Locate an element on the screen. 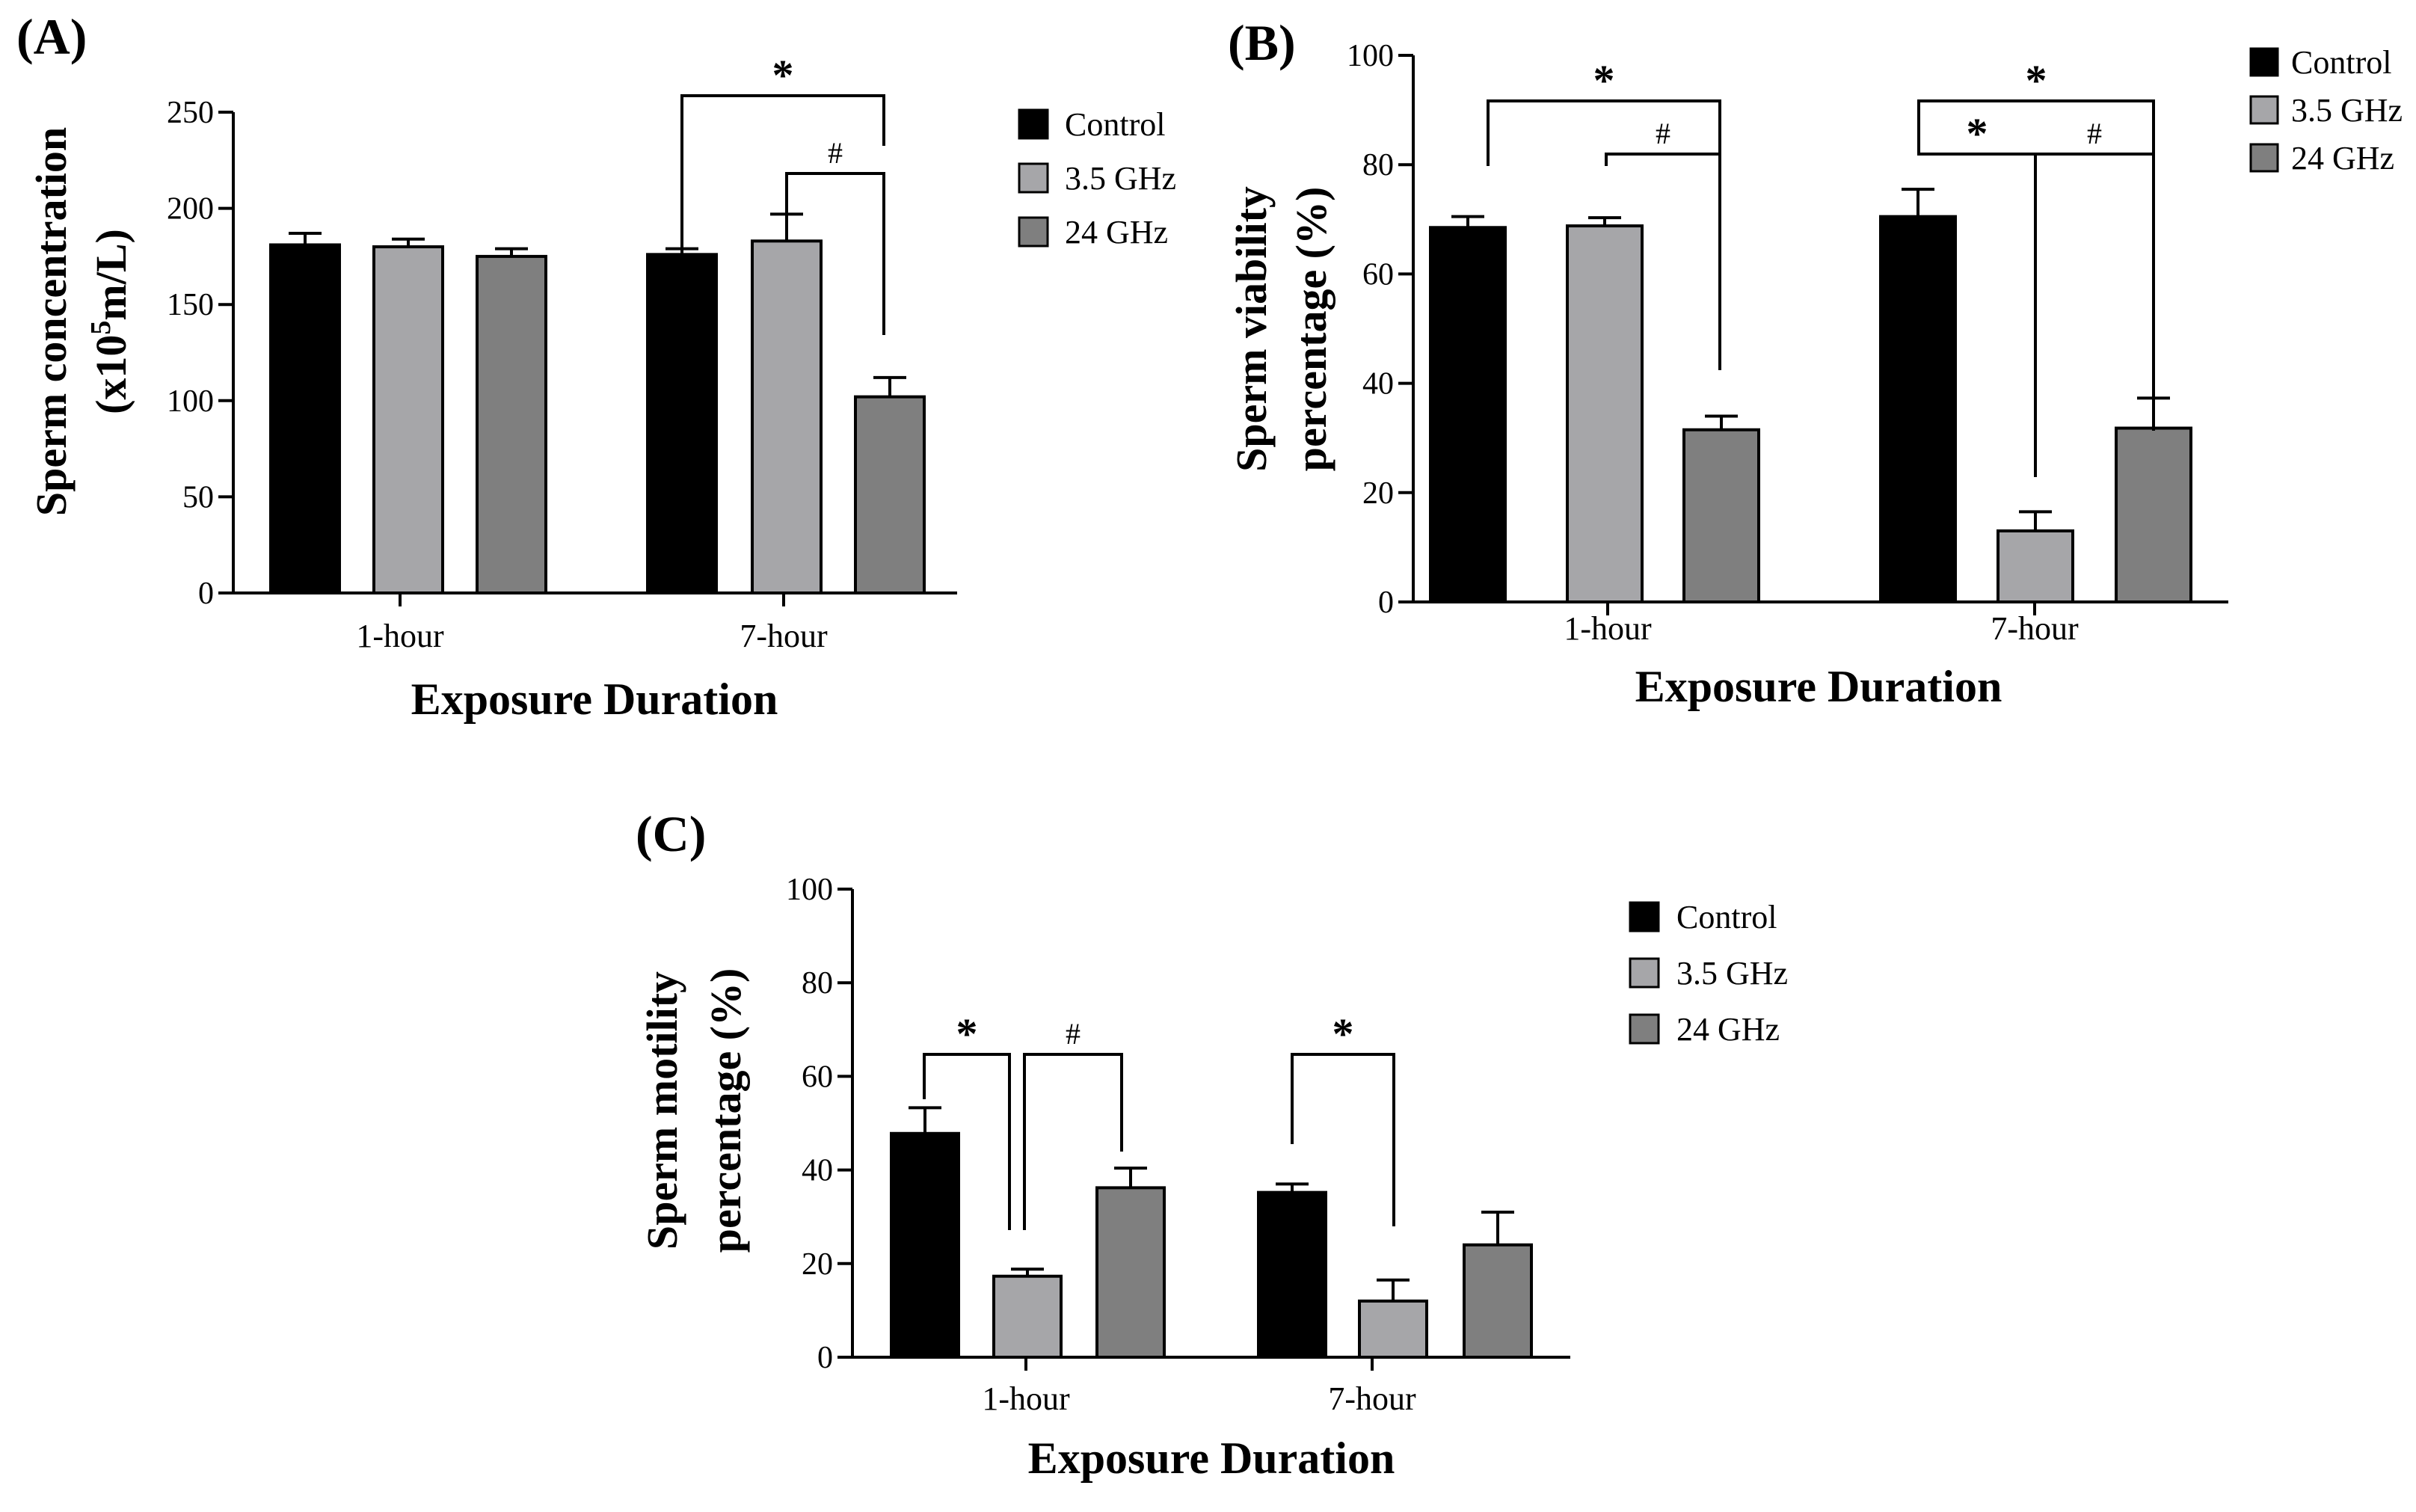 This screenshot has height=1512, width=2416. y-tick-label: 150 is located at coordinates (190, 305).